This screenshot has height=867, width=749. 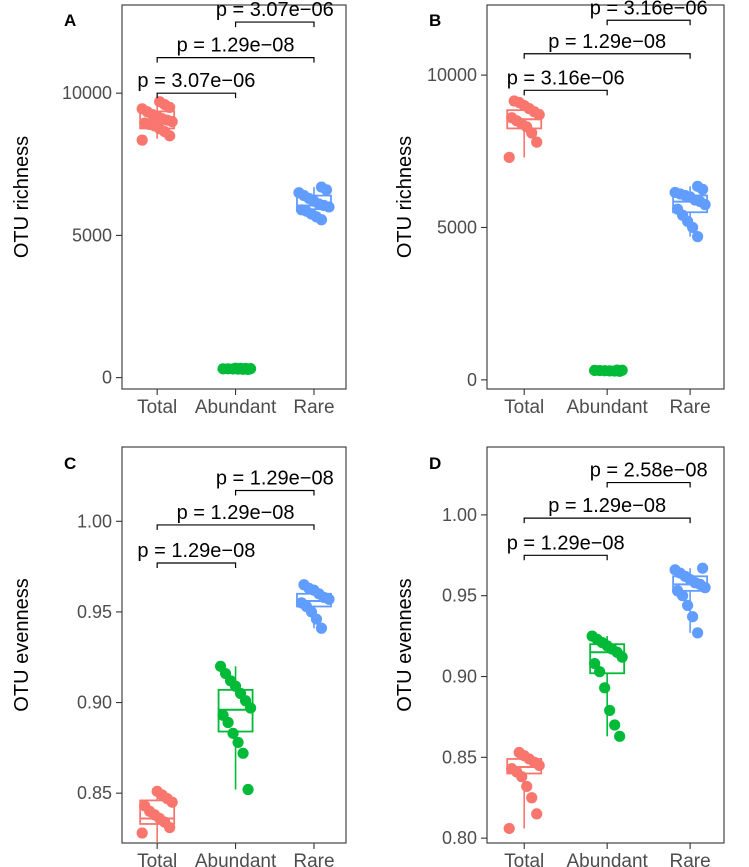 I want to click on panel-label: C, so click(x=70, y=463).